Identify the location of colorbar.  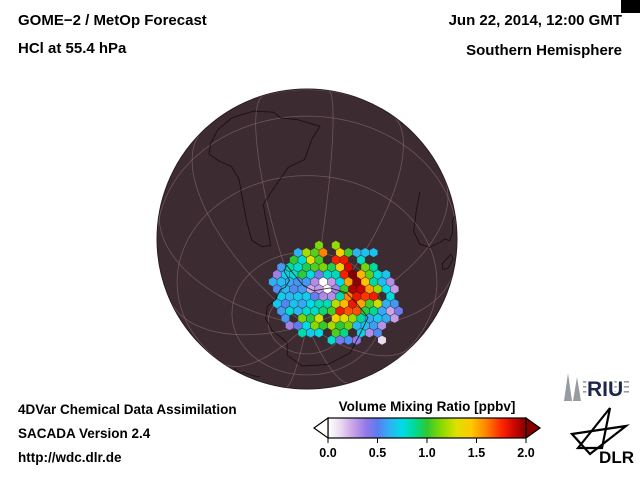
(427, 429).